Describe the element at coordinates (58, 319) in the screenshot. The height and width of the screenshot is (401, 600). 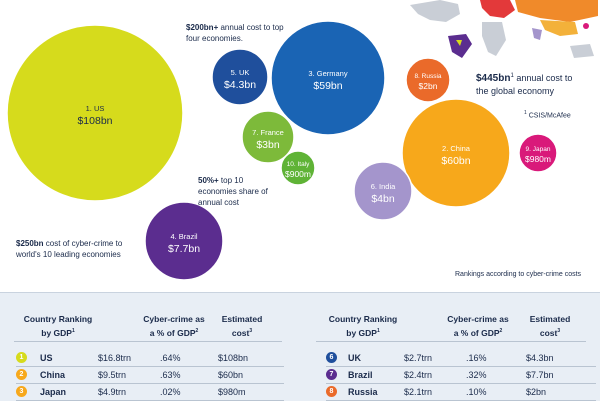
I see `header-cr1: Country Ranking` at that location.